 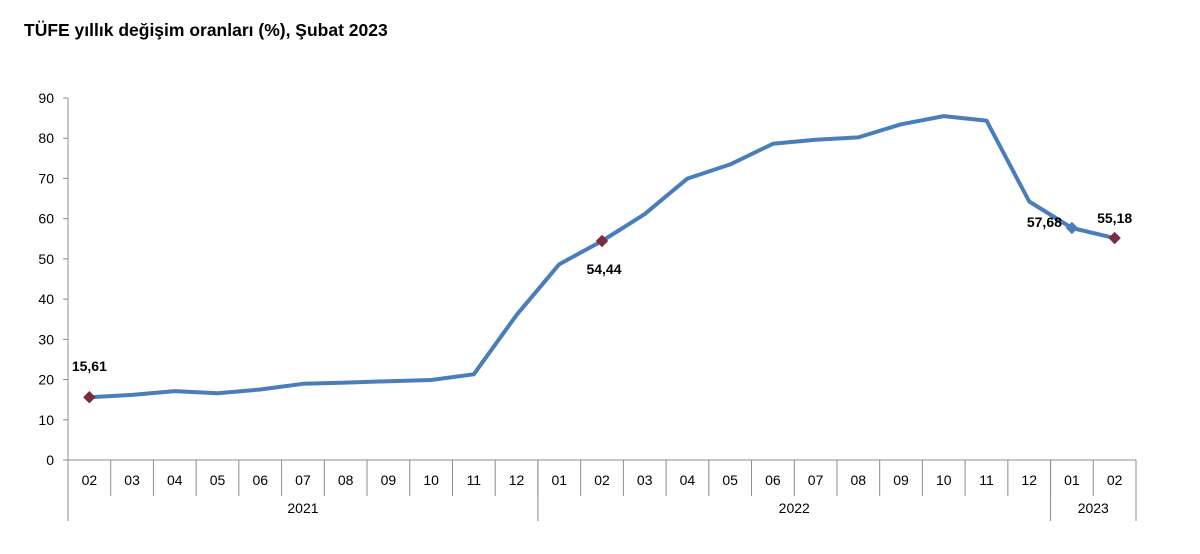 What do you see at coordinates (53, 279) in the screenshot?
I see `y-axis-ticks: 0 10 20 30 40 50 60 70 80 90` at bounding box center [53, 279].